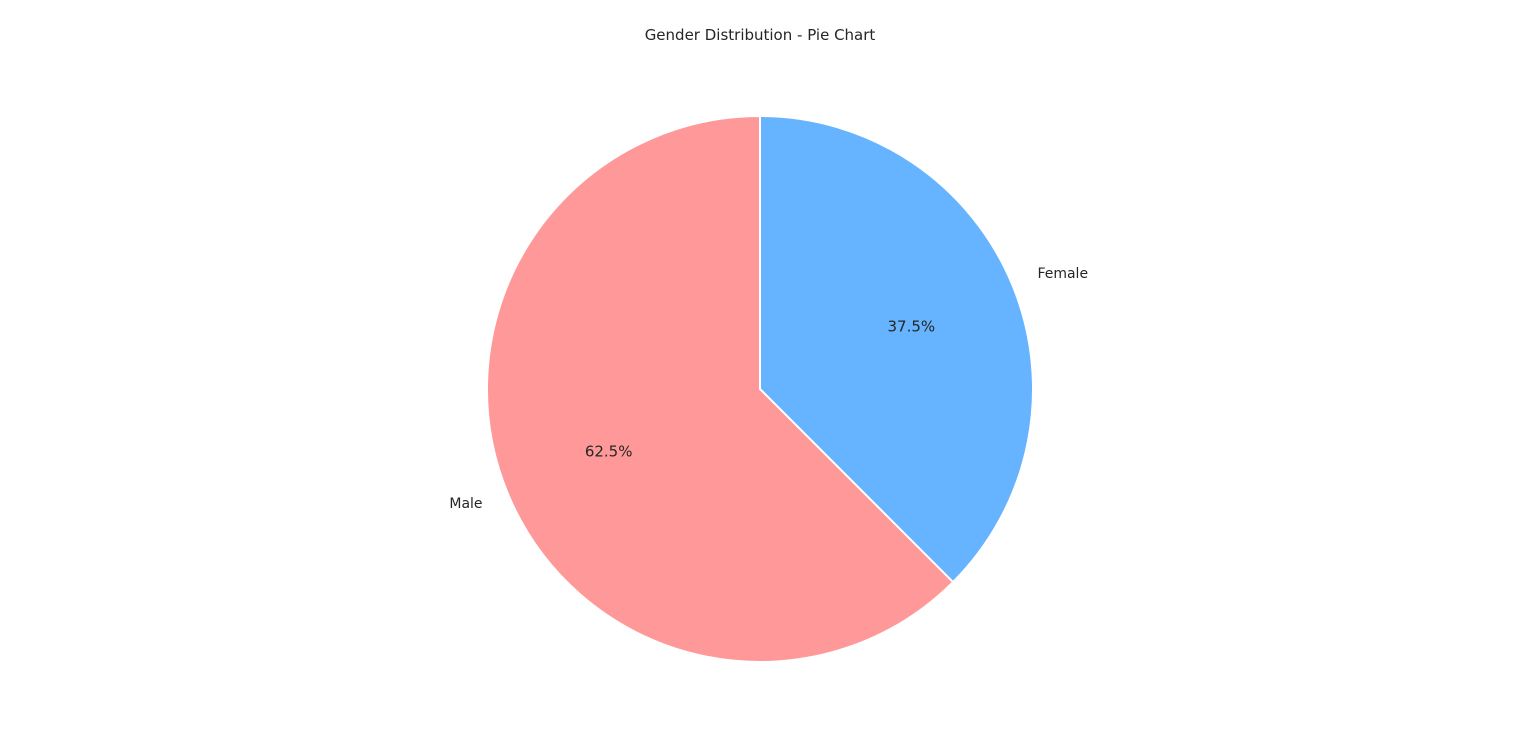  Describe the element at coordinates (896, 349) in the screenshot. I see `pie-slice-female` at that location.